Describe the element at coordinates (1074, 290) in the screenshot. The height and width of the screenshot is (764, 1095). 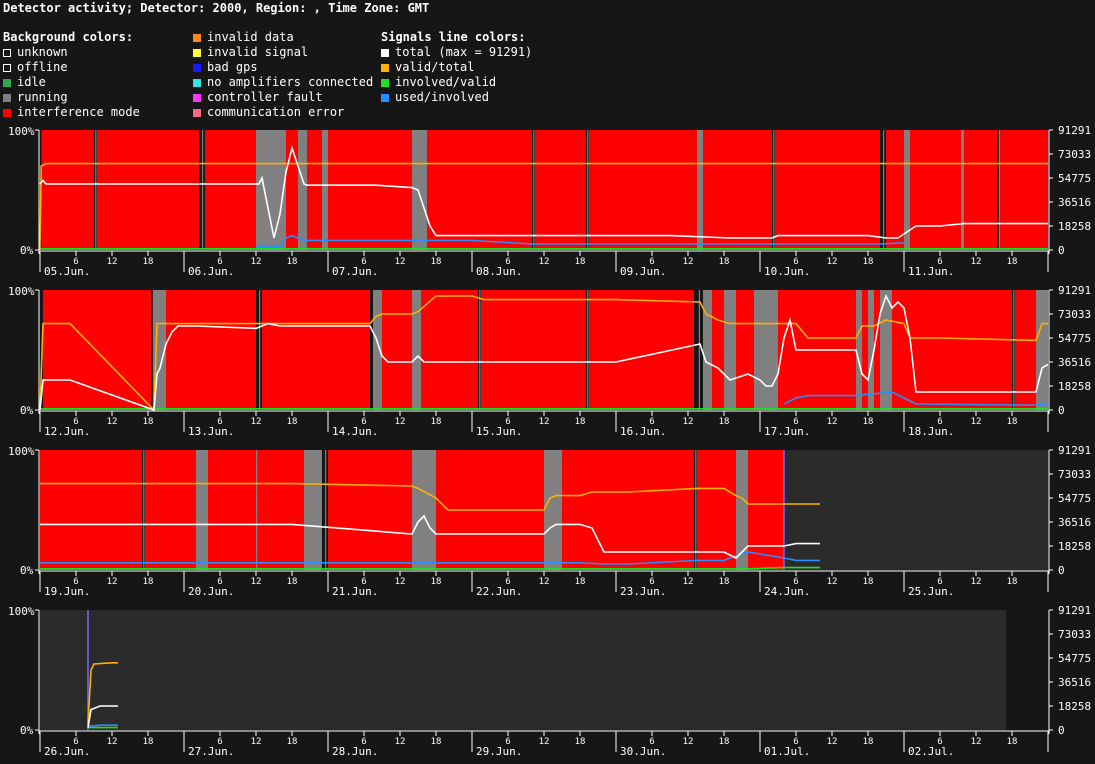
I see `y-right-label: 91291` at that location.